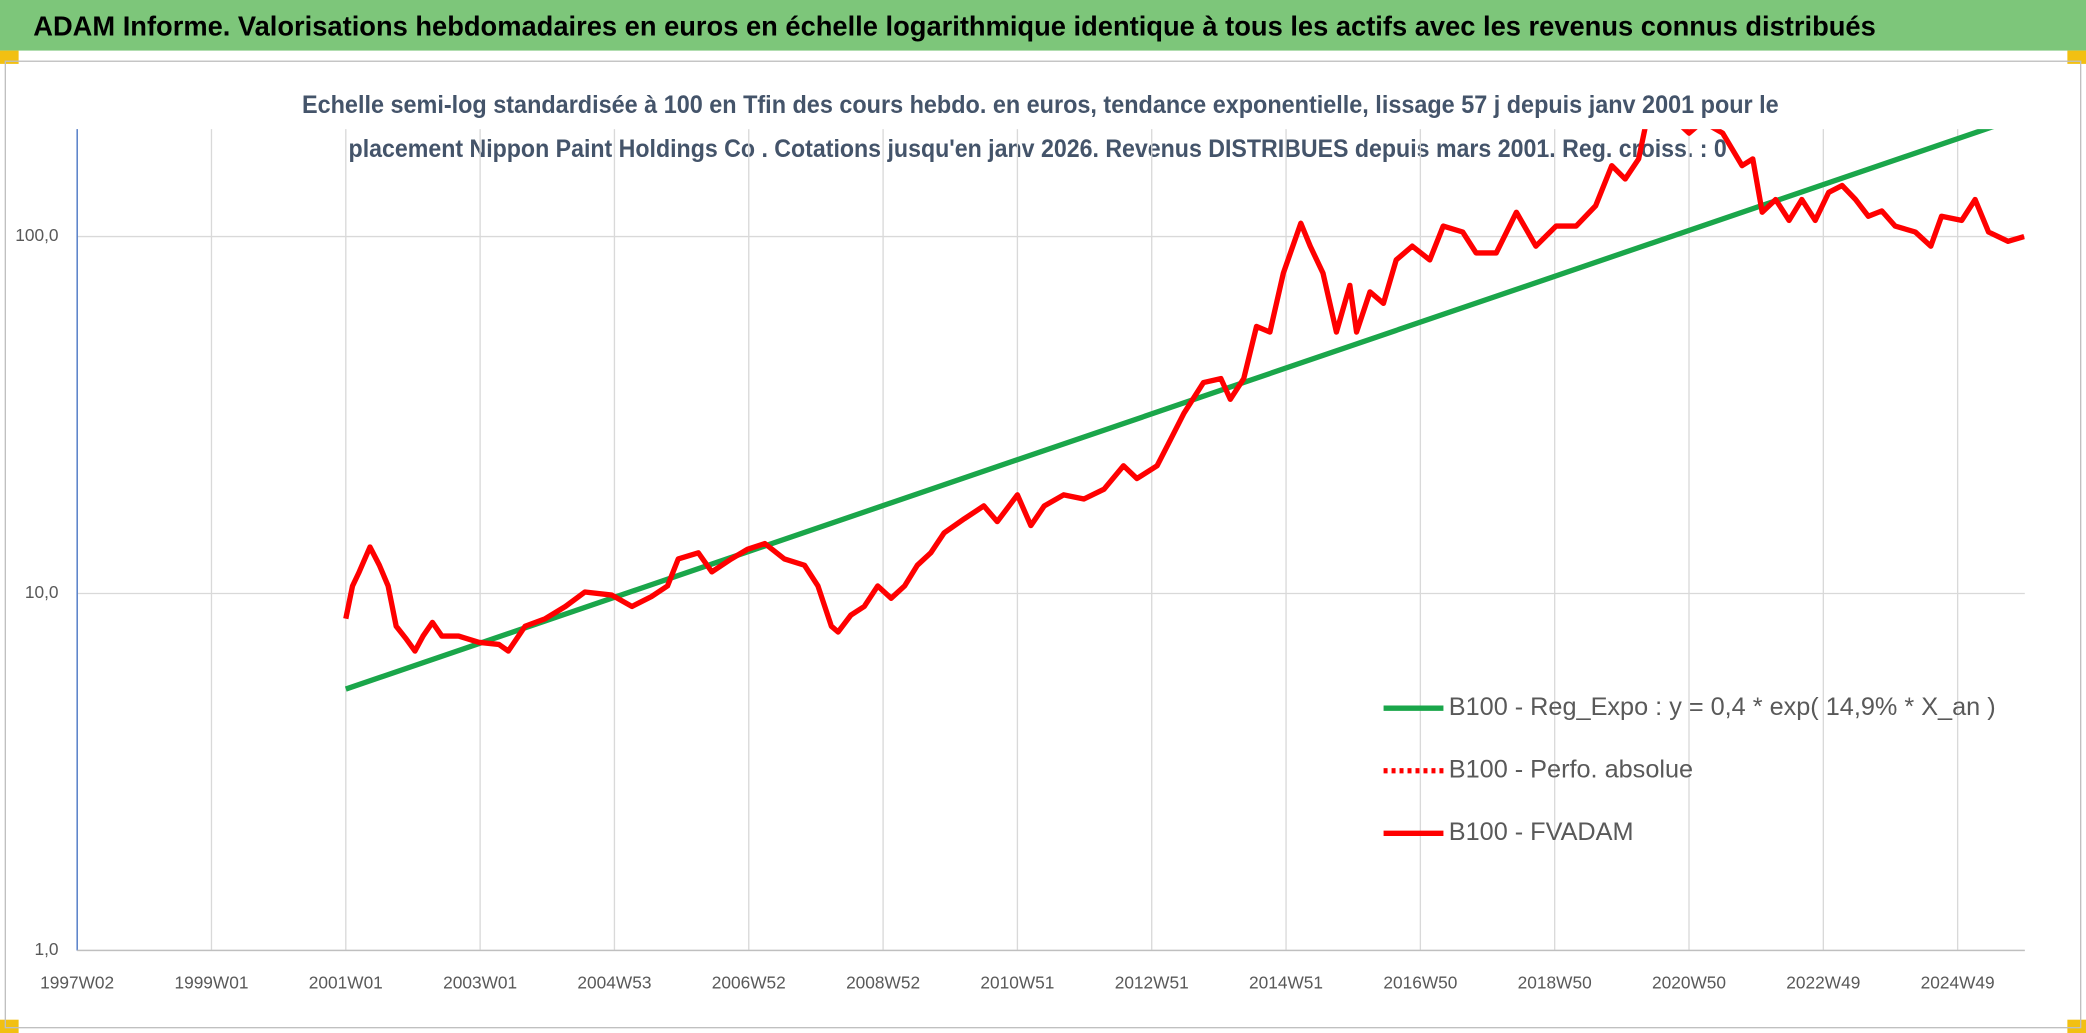  I want to click on x-tick-label: 2024W49, so click(1958, 982).